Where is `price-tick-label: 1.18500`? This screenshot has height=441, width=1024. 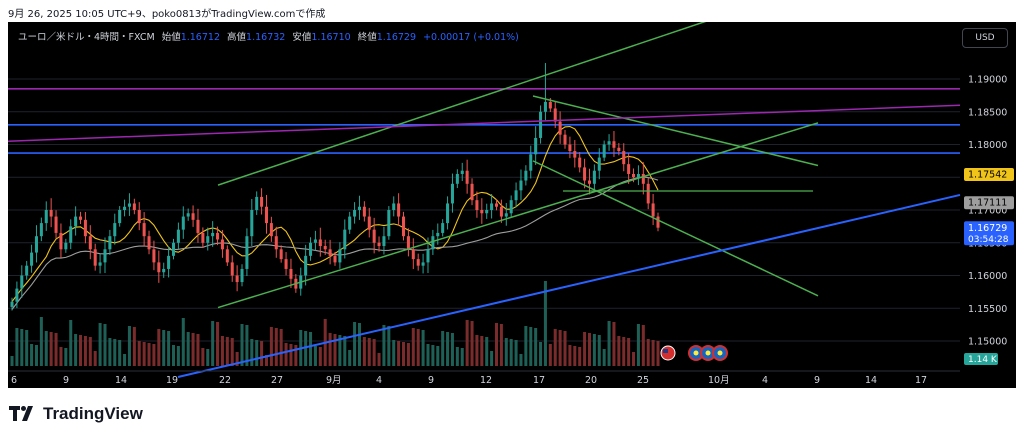 price-tick-label: 1.18500 is located at coordinates (987, 112).